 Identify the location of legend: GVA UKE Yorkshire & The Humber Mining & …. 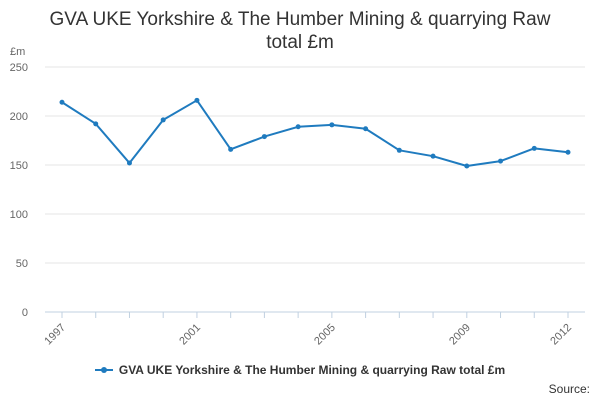
(300, 370).